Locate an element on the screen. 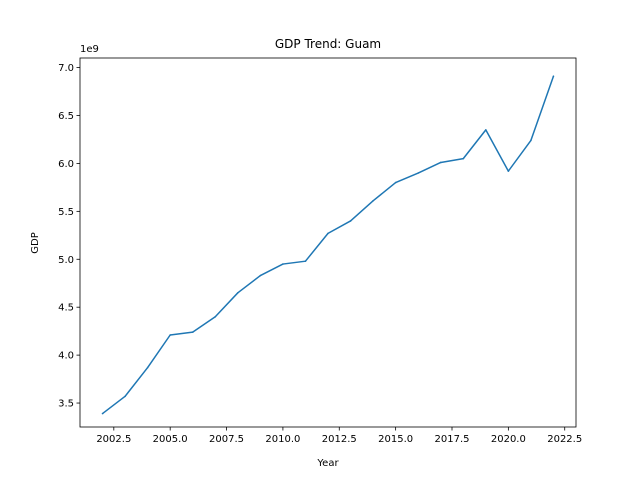 The width and height of the screenshot is (640, 480). y-tick-label: 4.0 is located at coordinates (66, 356).